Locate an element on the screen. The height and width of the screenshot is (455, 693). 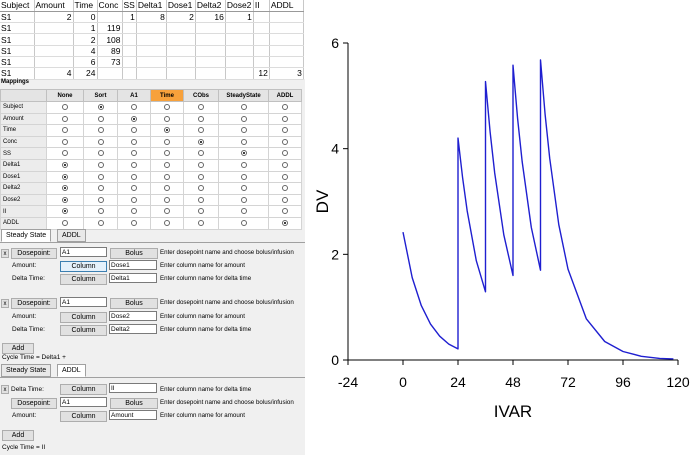
grid-header-dose2: Dose2 is located at coordinates (239, 6).